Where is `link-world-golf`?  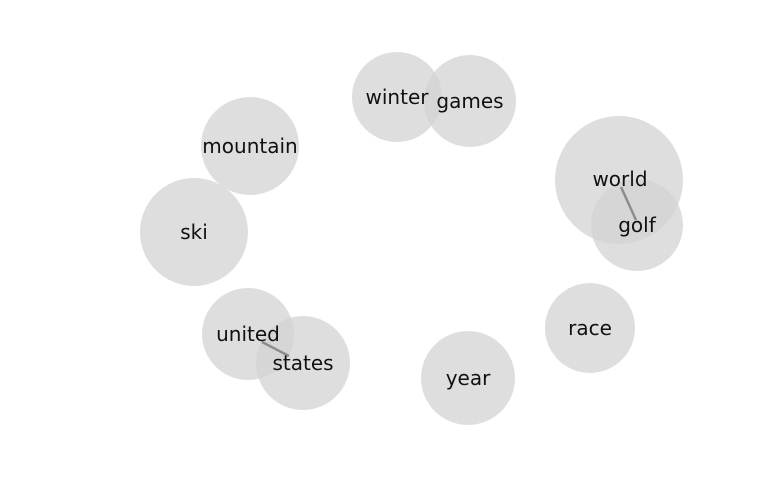
link-world-golf is located at coordinates (628, 203).